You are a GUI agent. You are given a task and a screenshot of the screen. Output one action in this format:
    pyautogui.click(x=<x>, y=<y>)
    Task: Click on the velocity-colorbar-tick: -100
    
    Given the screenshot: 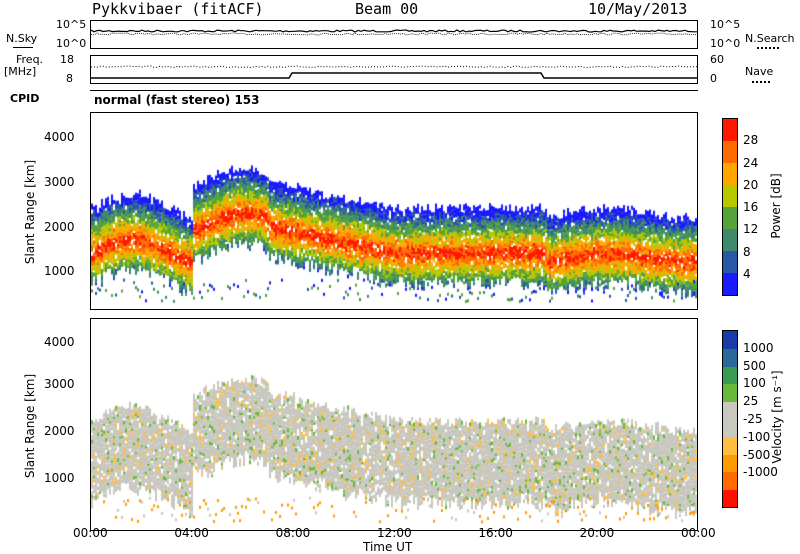 What is the action you would take?
    pyautogui.click(x=757, y=436)
    